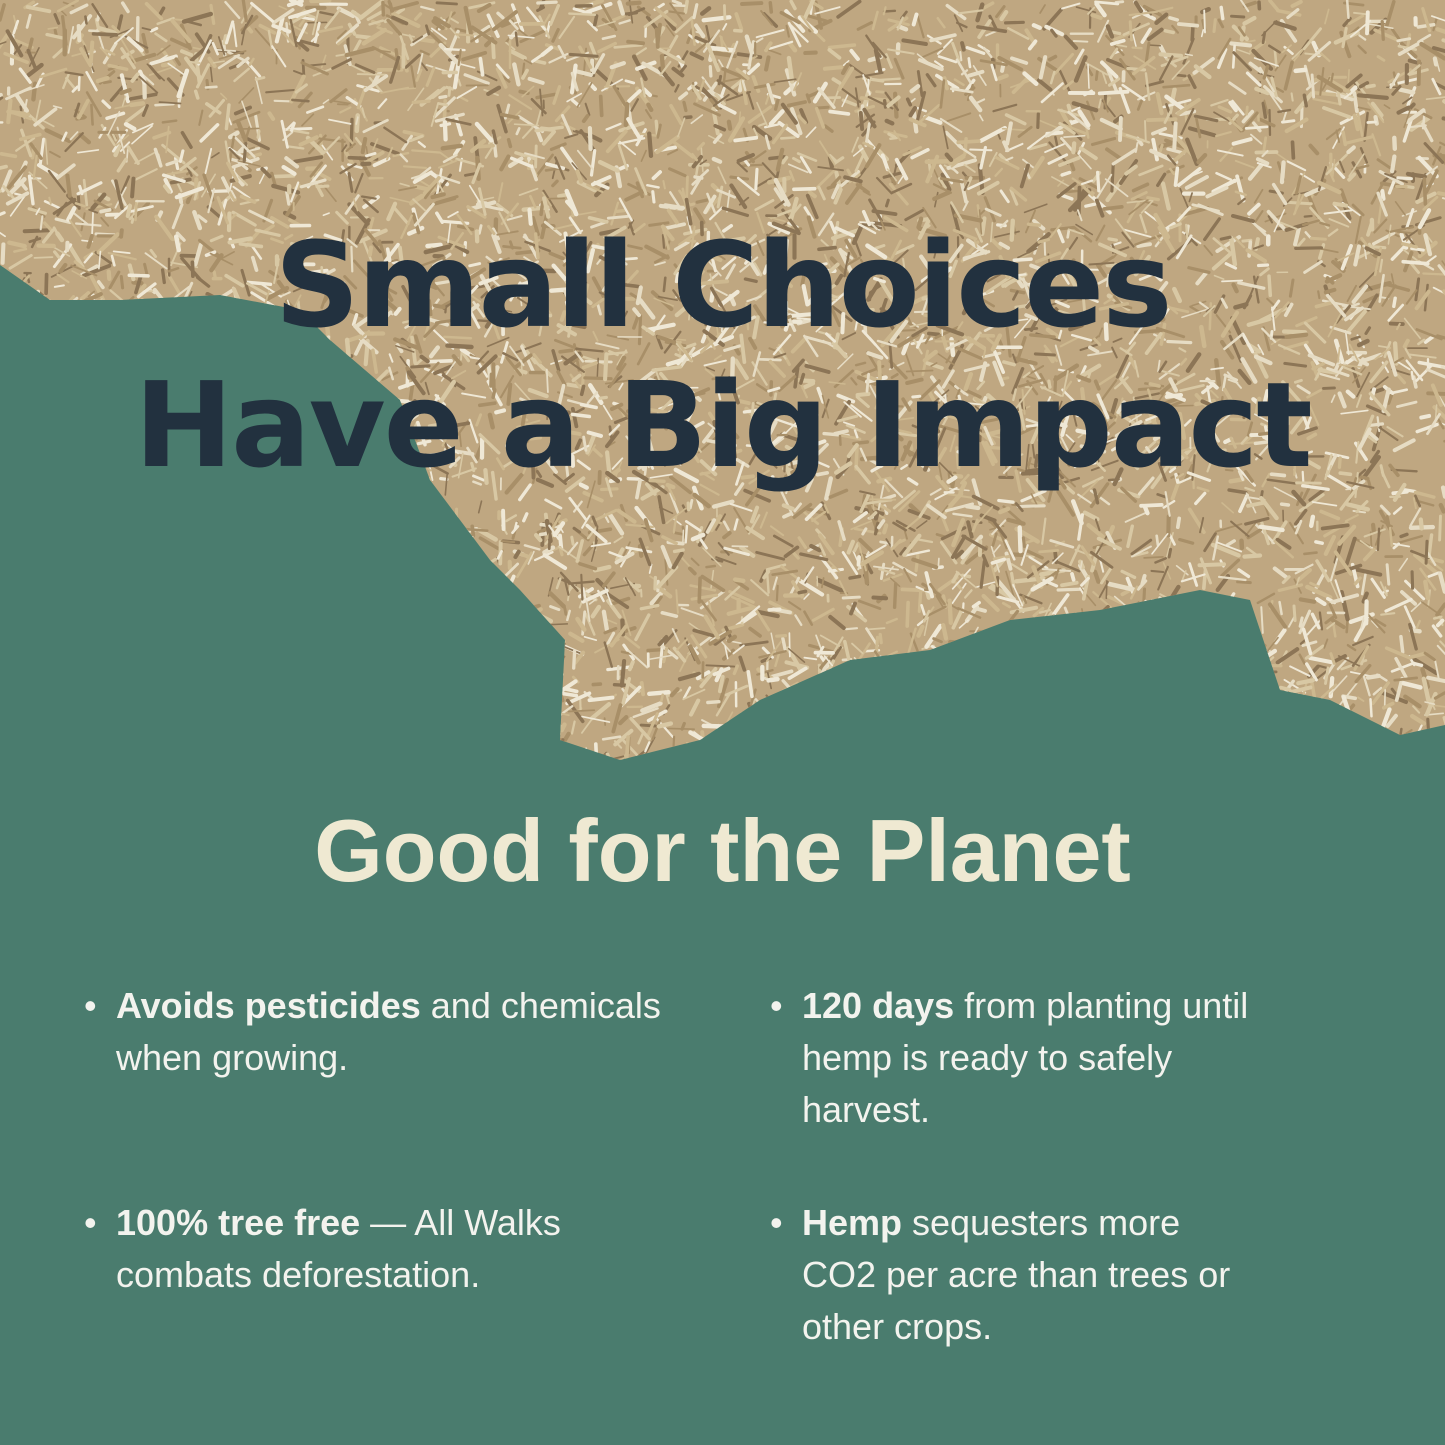 The image size is (1445, 1445). Describe the element at coordinates (388, 1031) in the screenshot. I see `bullet-text: and chemicals when growing.` at that location.